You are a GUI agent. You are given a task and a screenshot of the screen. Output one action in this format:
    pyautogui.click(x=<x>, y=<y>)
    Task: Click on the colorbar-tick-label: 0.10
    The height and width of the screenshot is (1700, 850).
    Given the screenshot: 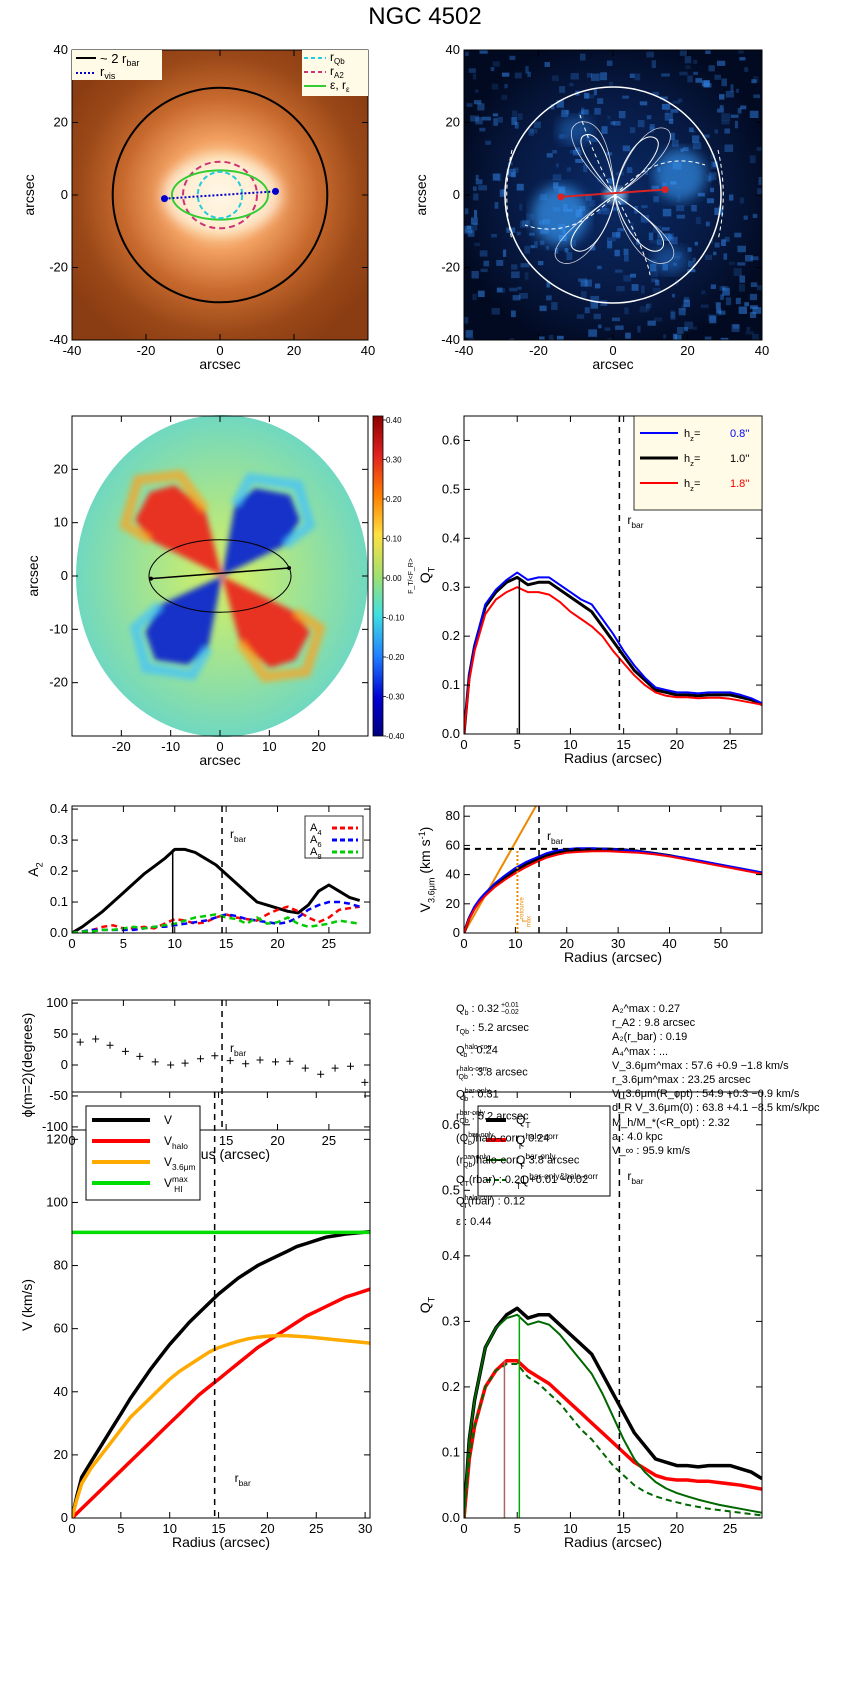 What is the action you would take?
    pyautogui.click(x=394, y=539)
    